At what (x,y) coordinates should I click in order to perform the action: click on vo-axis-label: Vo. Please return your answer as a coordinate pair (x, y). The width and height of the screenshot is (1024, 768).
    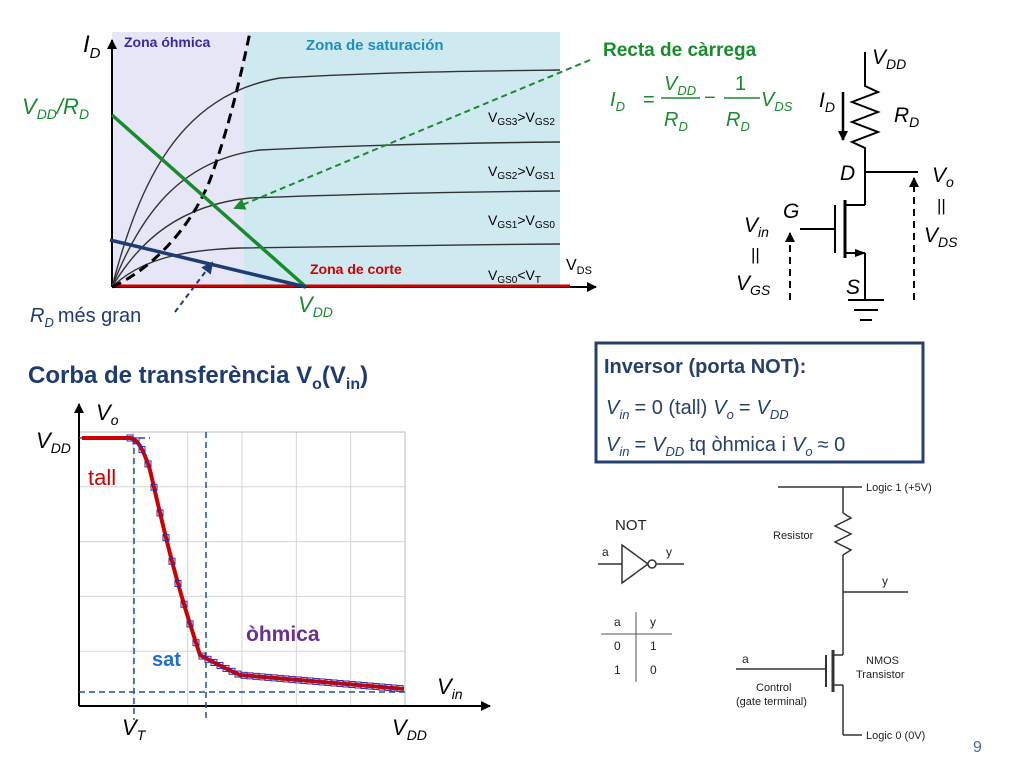
    Looking at the image, I should click on (107, 414).